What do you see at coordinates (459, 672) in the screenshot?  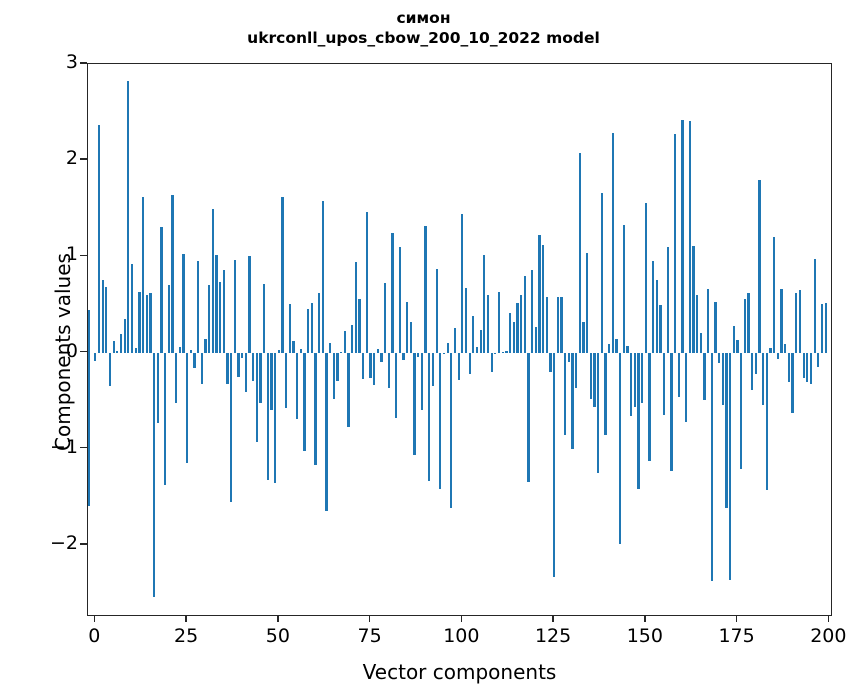 I see `x-axis-title: Vector components` at bounding box center [459, 672].